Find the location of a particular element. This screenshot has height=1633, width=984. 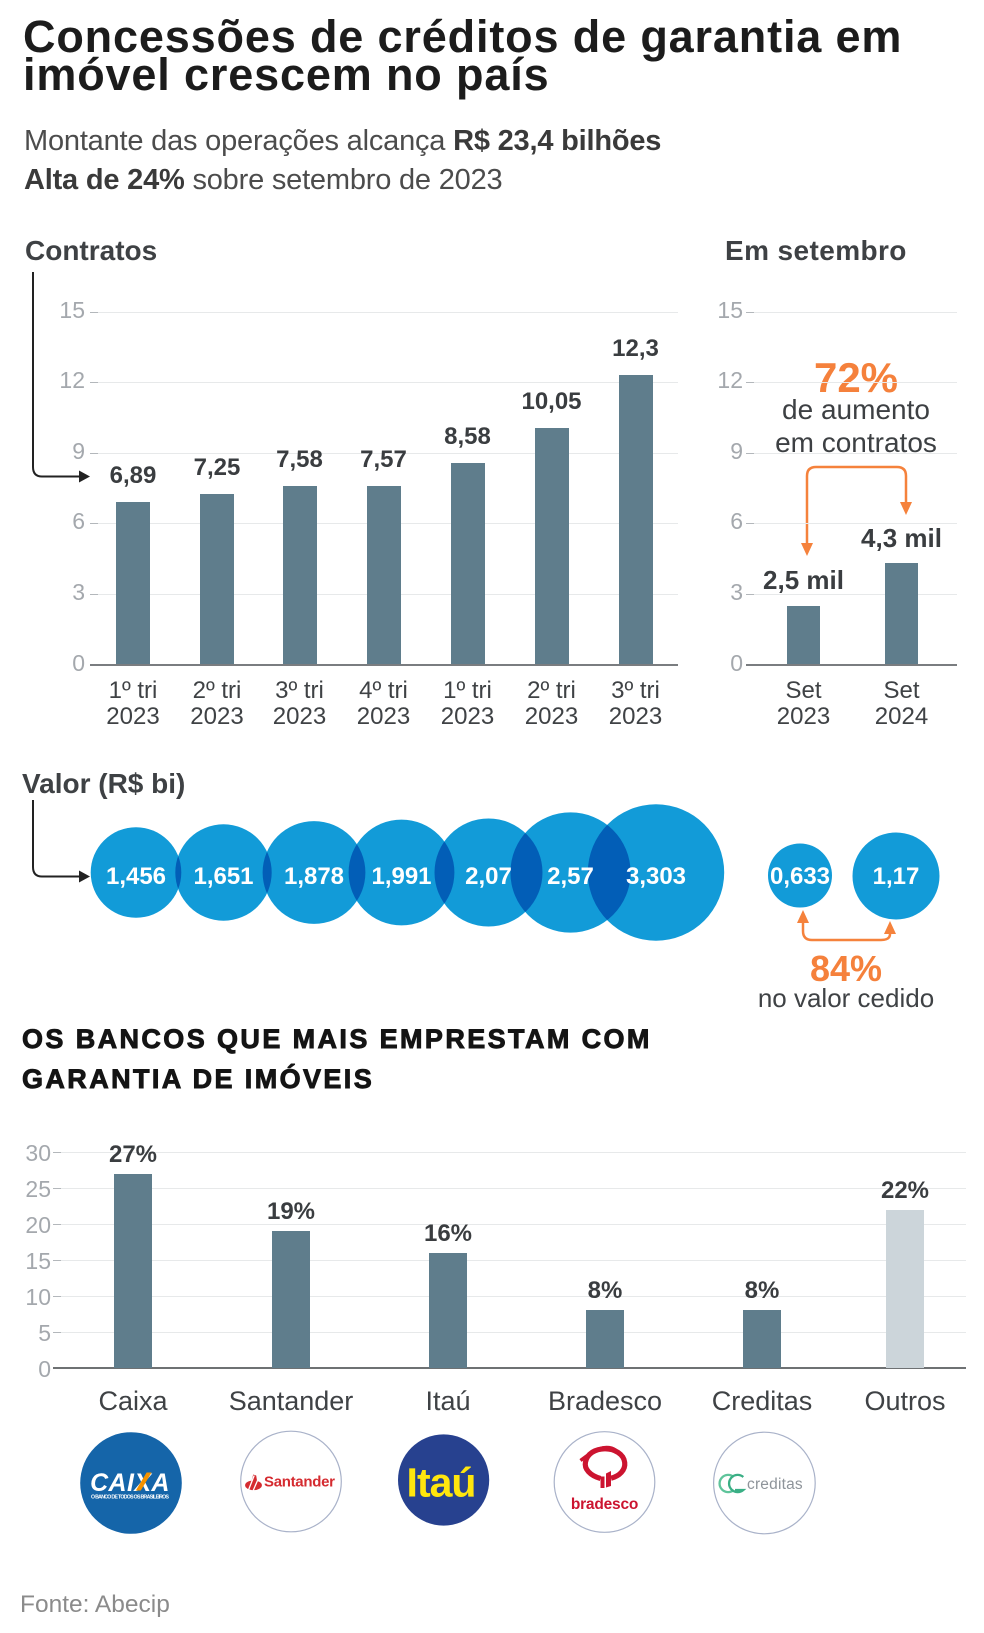

svg-text: Itaú is located at coordinates (441, 1483).